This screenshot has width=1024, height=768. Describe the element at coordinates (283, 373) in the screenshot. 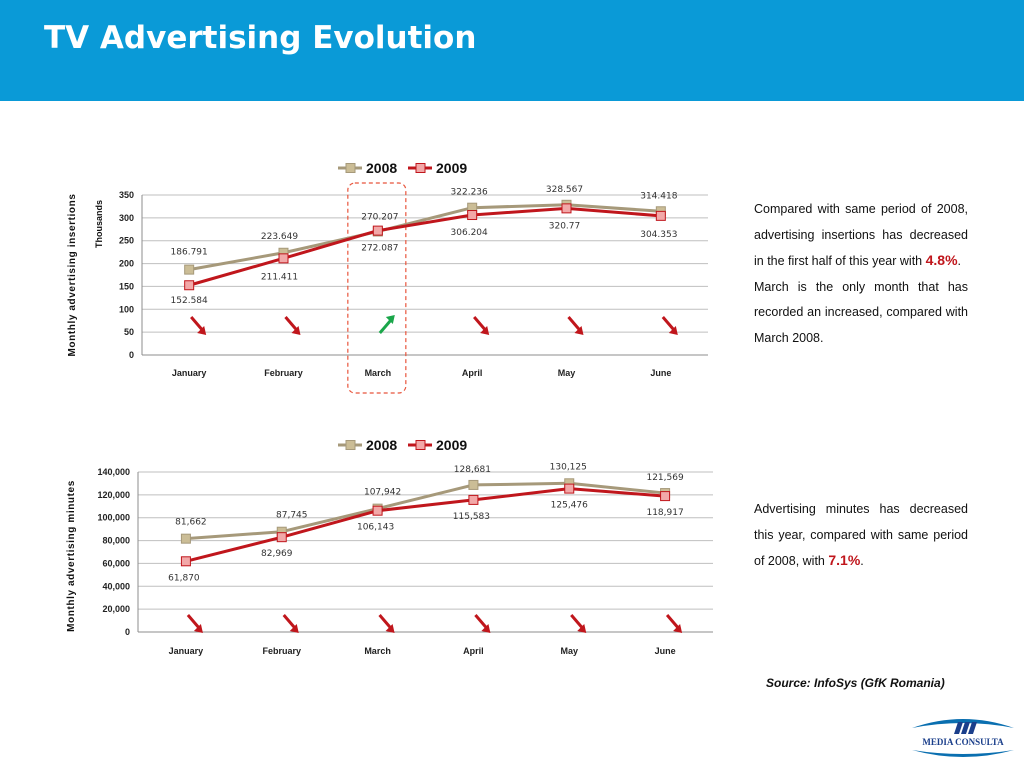

I see `x-tick-label: February` at that location.